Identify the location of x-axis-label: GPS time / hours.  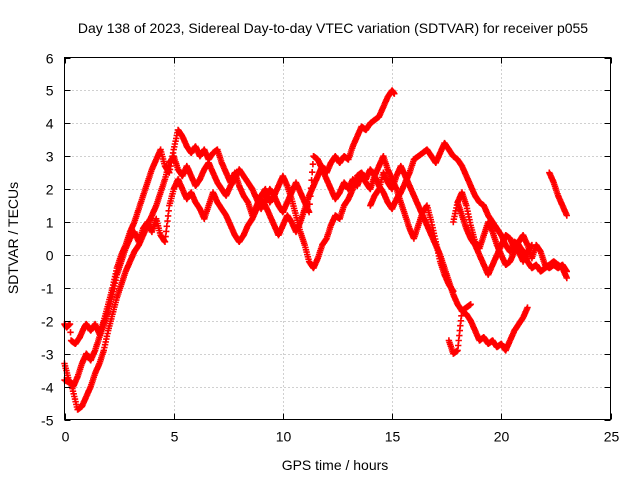
(335, 465).